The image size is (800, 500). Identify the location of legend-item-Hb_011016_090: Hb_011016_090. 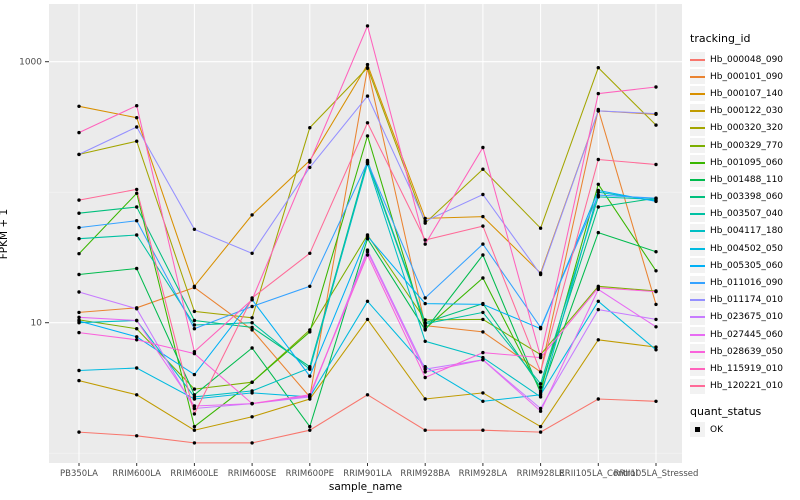
(736, 282).